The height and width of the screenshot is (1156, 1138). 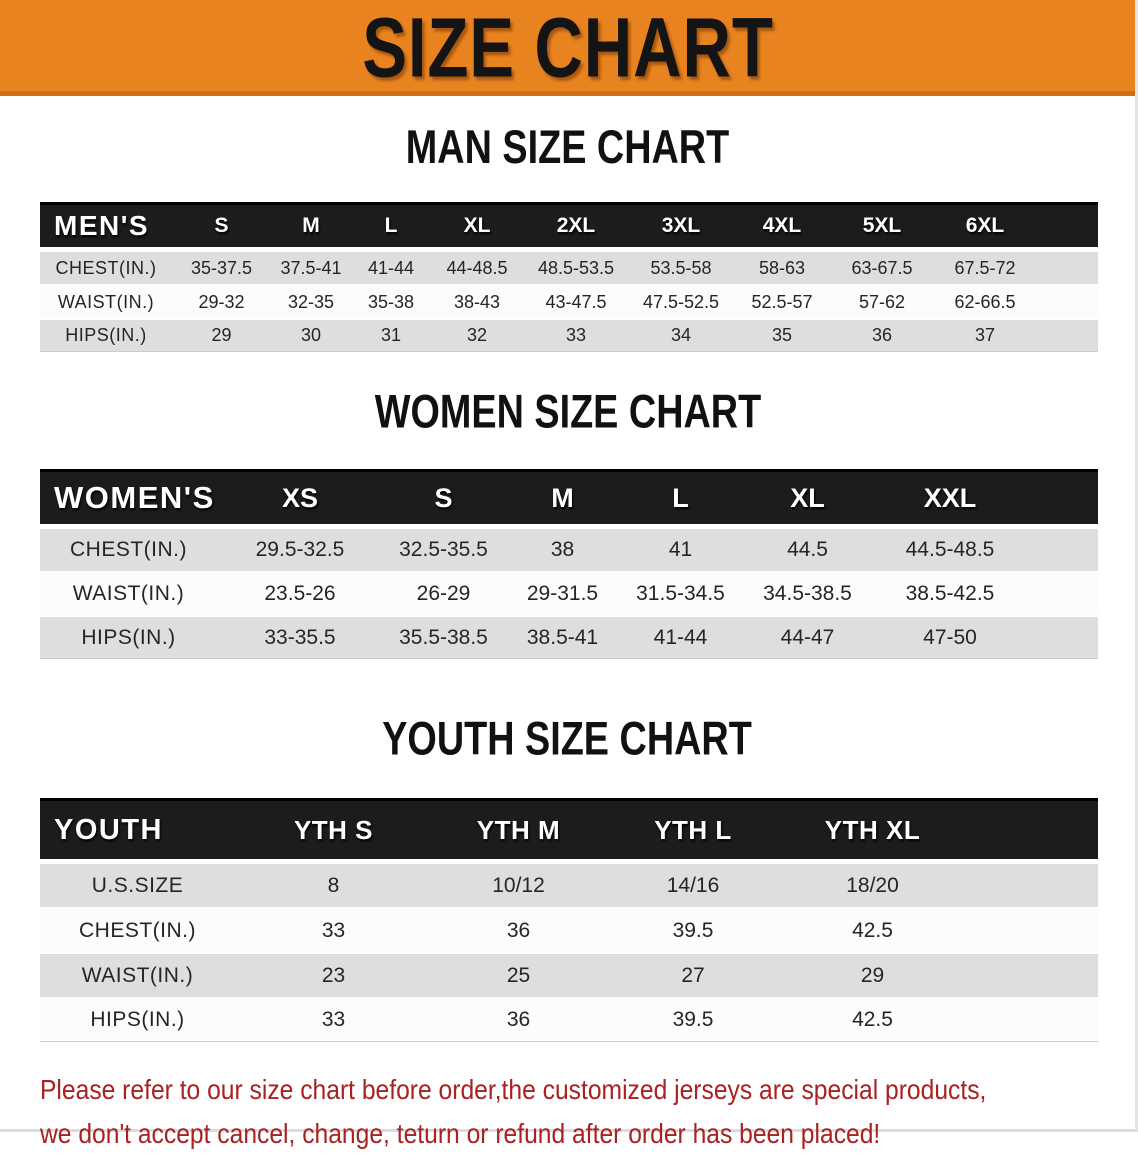 I want to click on size-value: 29.5-32.5, so click(x=300, y=549).